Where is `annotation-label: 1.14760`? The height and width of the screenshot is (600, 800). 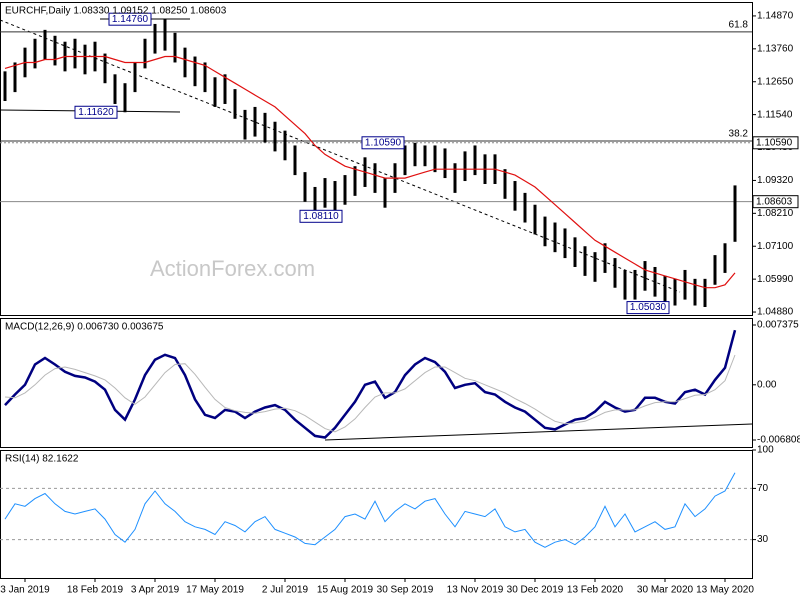
annotation-label: 1.14760 is located at coordinates (130, 19).